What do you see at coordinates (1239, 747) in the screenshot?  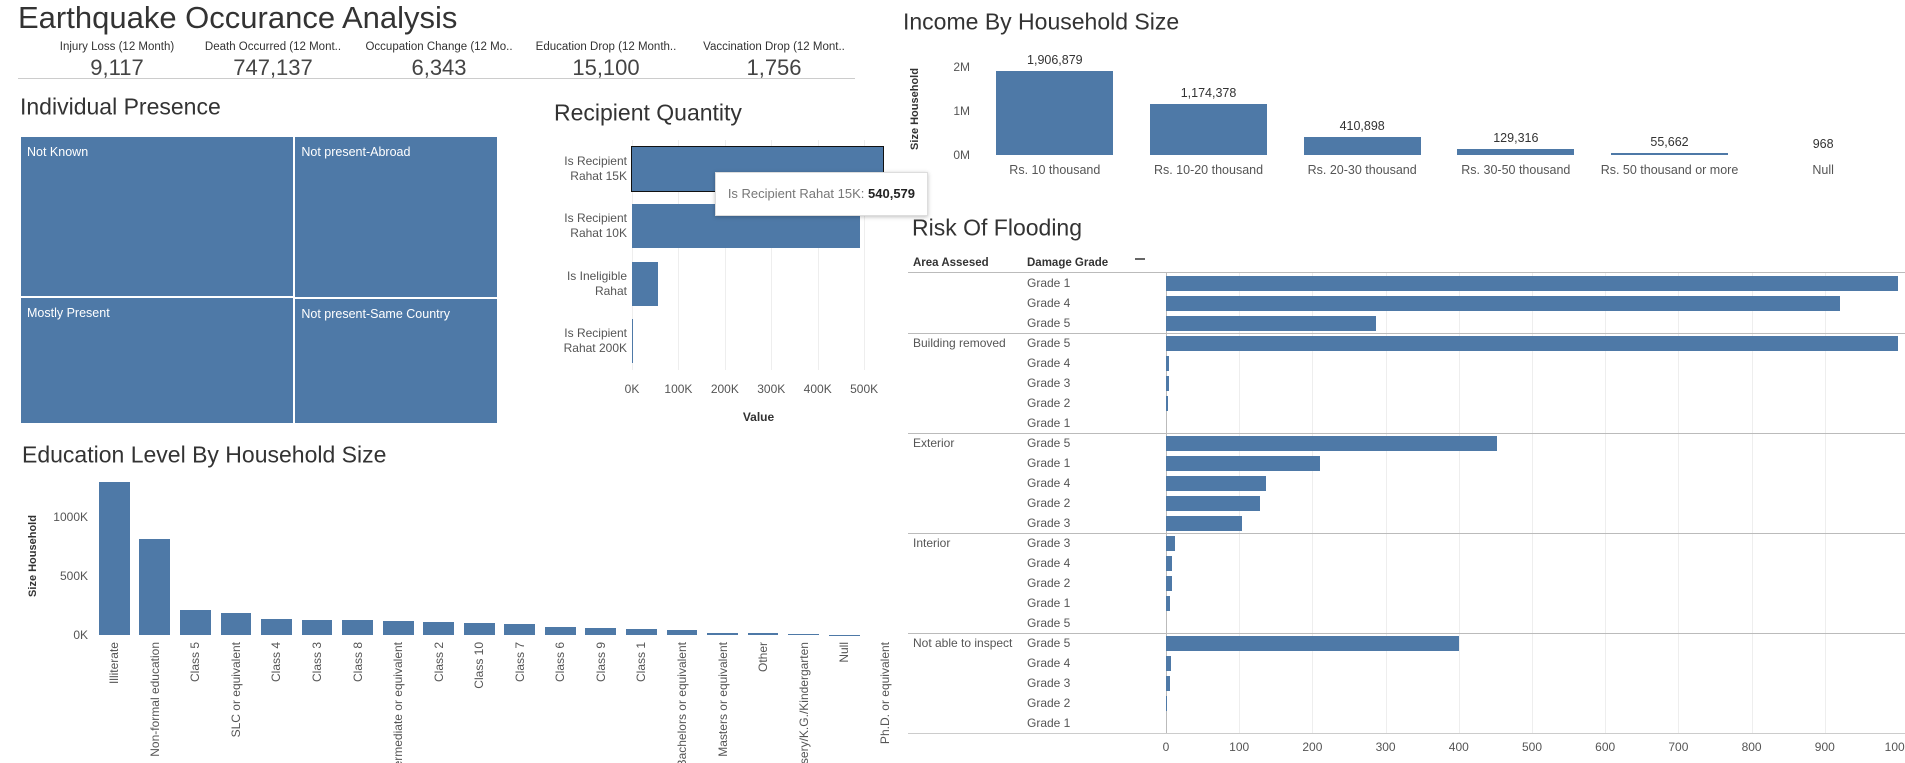 I see `x-tick-label: 100` at bounding box center [1239, 747].